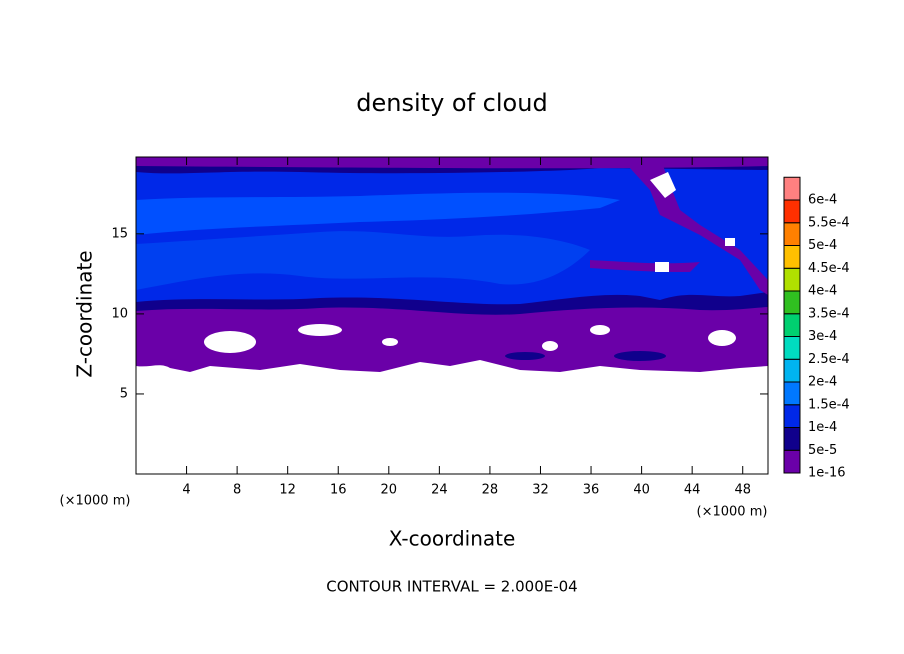 The image size is (904, 654). Describe the element at coordinates (591, 490) in the screenshot. I see `x-tick-label: 36` at that location.